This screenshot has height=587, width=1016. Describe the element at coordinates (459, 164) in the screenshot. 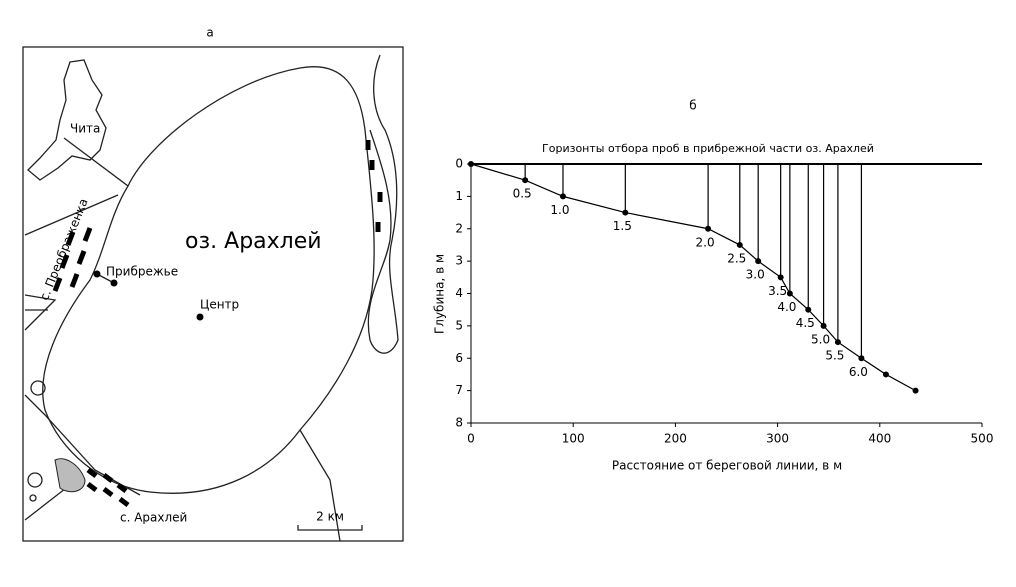

I see `y-tick-label: 0` at that location.